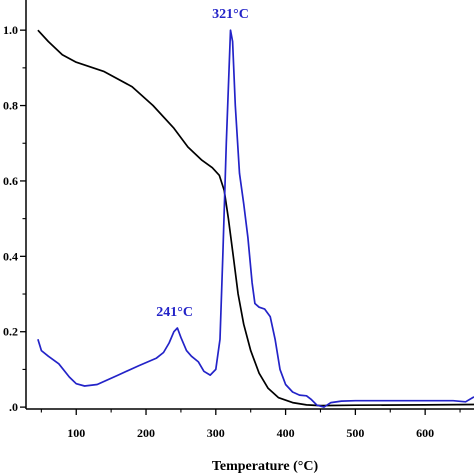  I want to click on peak-label-2: 241°C, so click(174, 312).